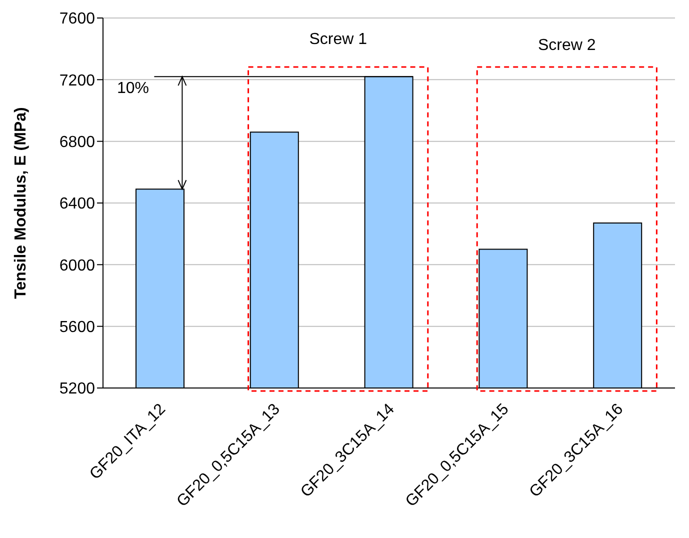 The image size is (689, 538). I want to click on y-tick-label: 6800, so click(77, 143).